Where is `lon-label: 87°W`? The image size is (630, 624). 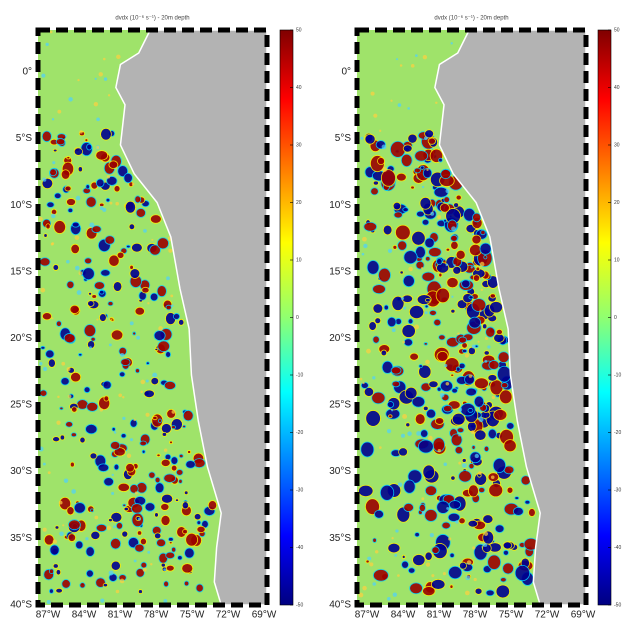
lon-label: 87°W is located at coordinates (48, 615).